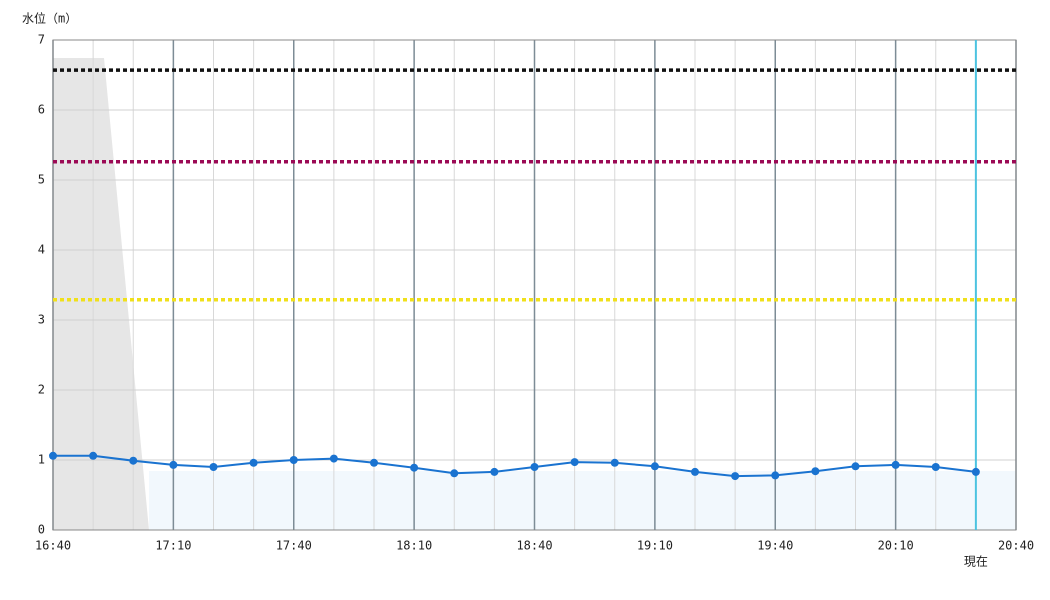  Describe the element at coordinates (53, 546) in the screenshot. I see `x-tick-label: 16:40` at that location.